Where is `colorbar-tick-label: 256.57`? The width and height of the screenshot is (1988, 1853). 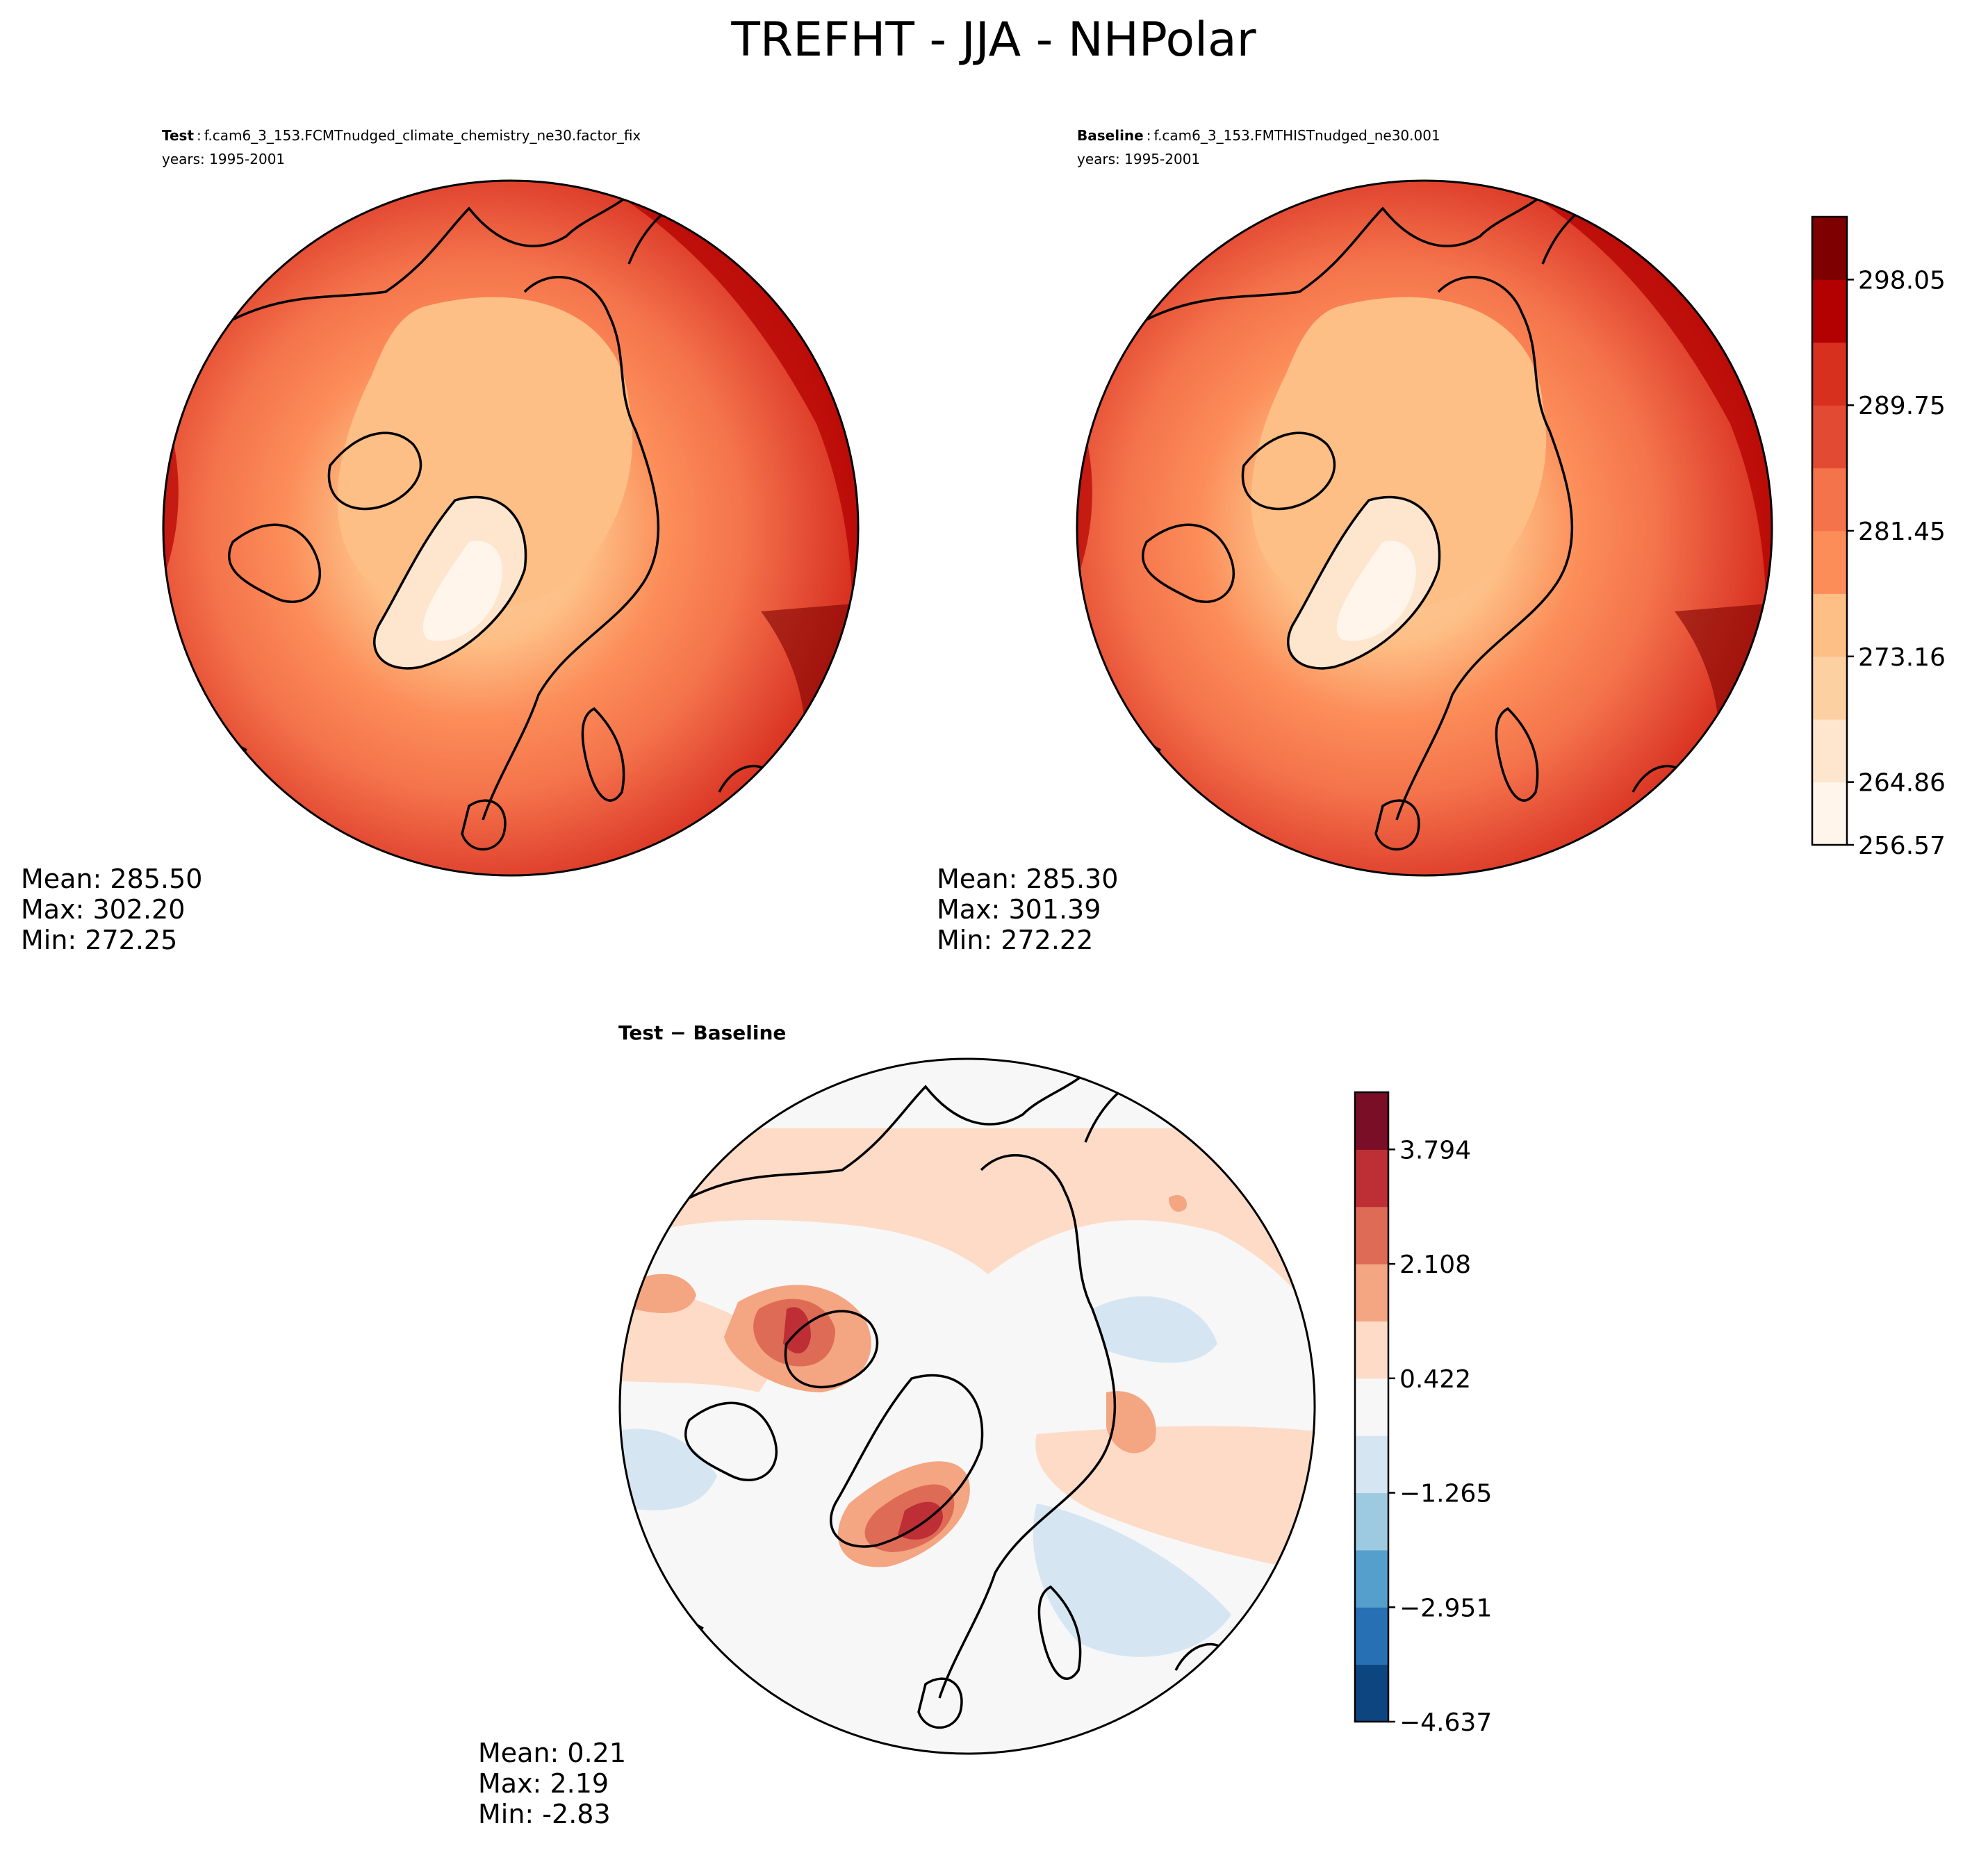 colorbar-tick-label: 256.57 is located at coordinates (1902, 846).